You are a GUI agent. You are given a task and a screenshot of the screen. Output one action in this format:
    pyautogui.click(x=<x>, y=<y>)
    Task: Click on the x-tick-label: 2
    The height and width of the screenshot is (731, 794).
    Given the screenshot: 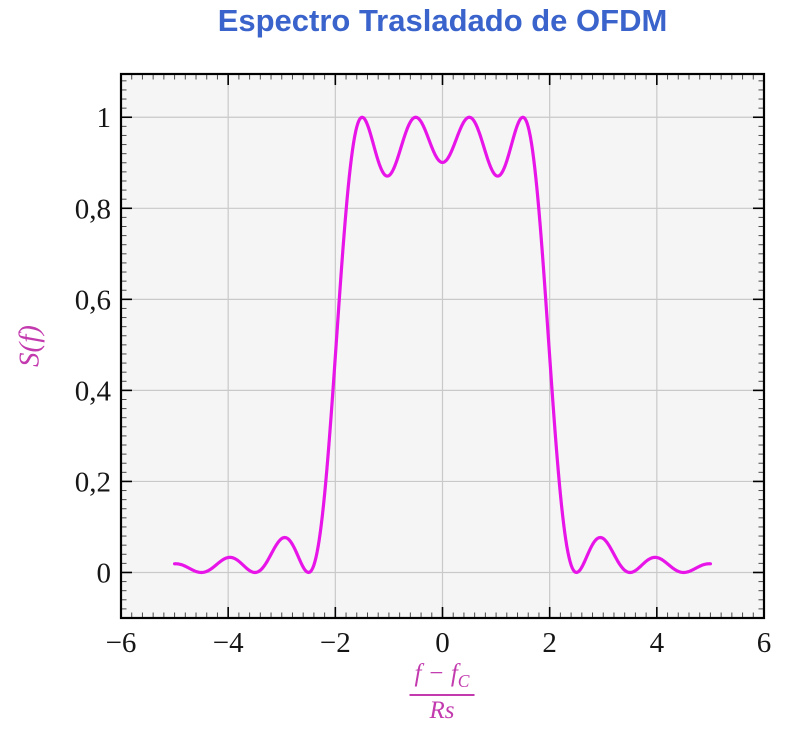 What is the action you would take?
    pyautogui.click(x=549, y=643)
    